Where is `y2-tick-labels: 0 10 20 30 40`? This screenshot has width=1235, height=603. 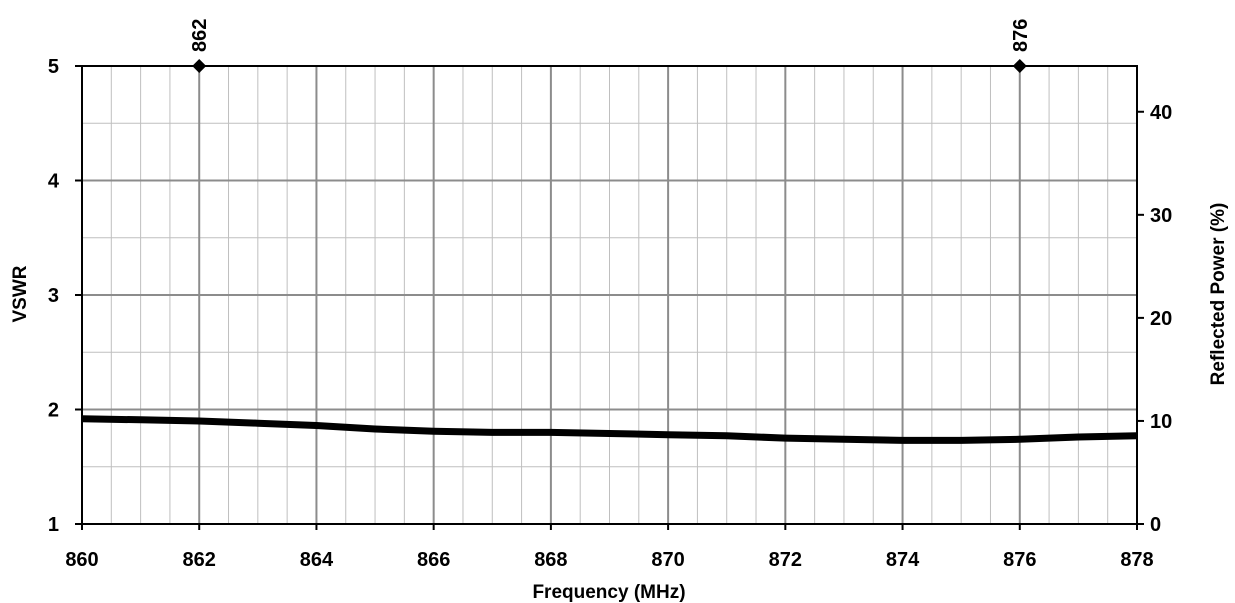 y2-tick-labels: 0 10 20 30 40 is located at coordinates (1161, 319).